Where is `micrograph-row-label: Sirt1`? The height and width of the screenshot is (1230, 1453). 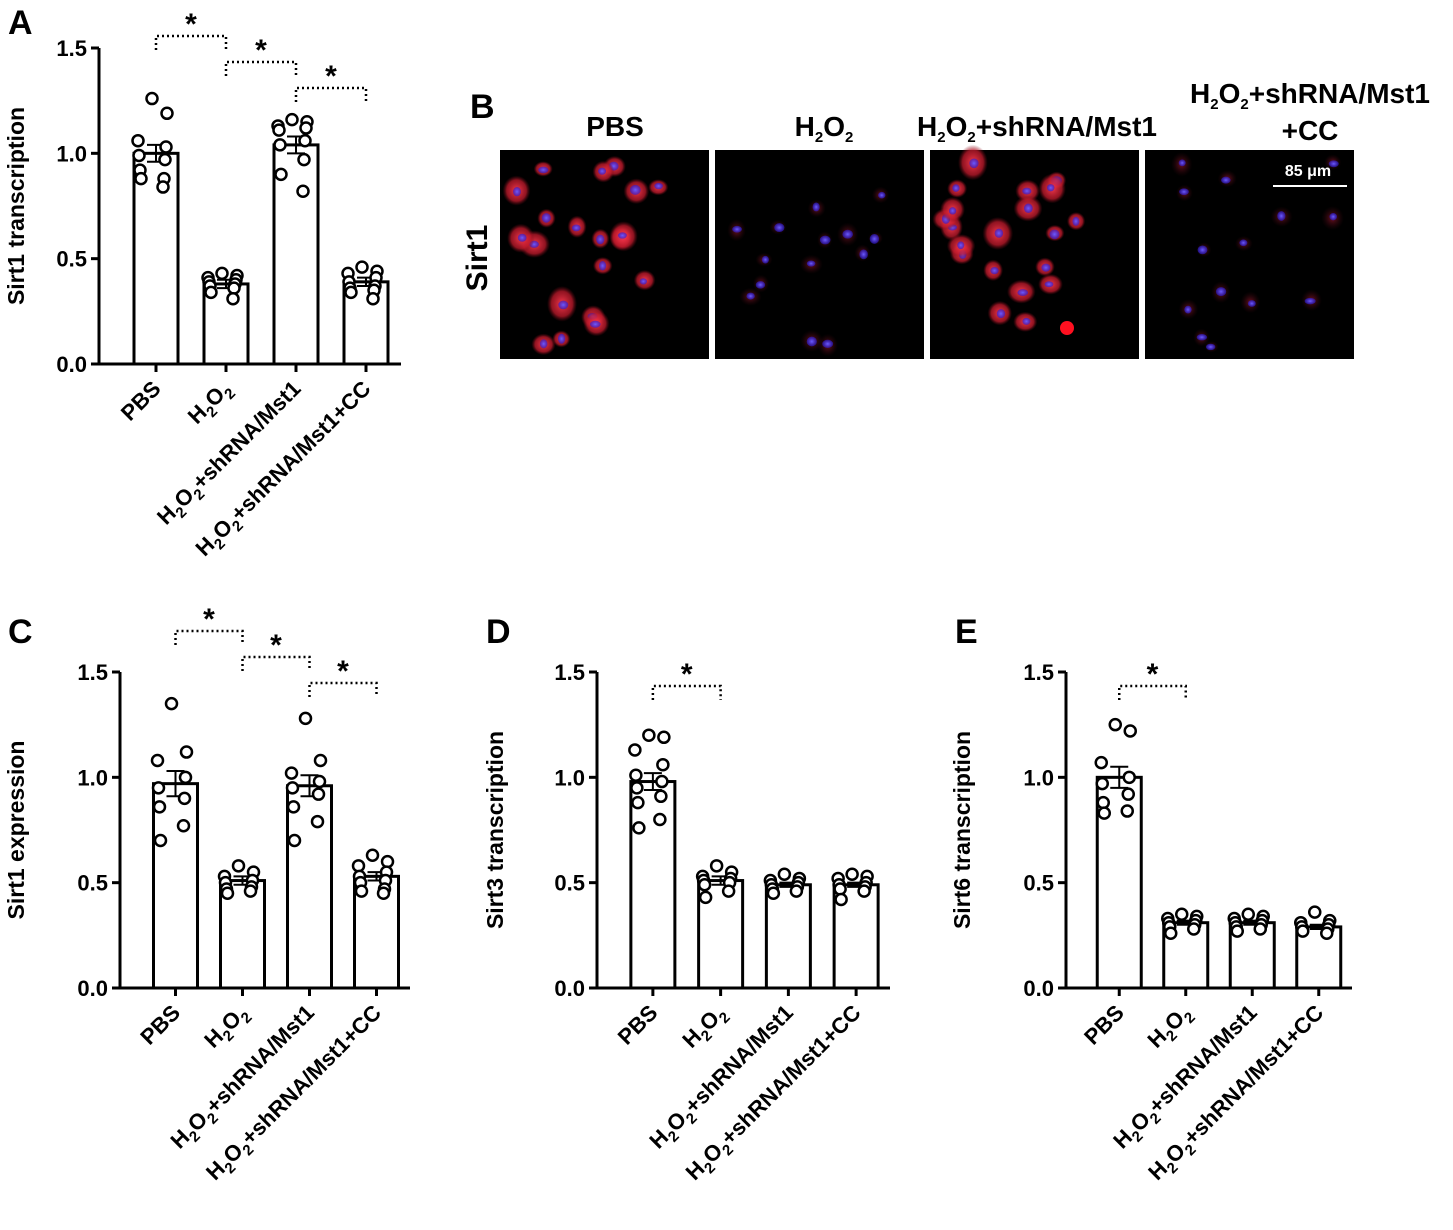 micrograph-row-label: Sirt1 is located at coordinates (477, 258).